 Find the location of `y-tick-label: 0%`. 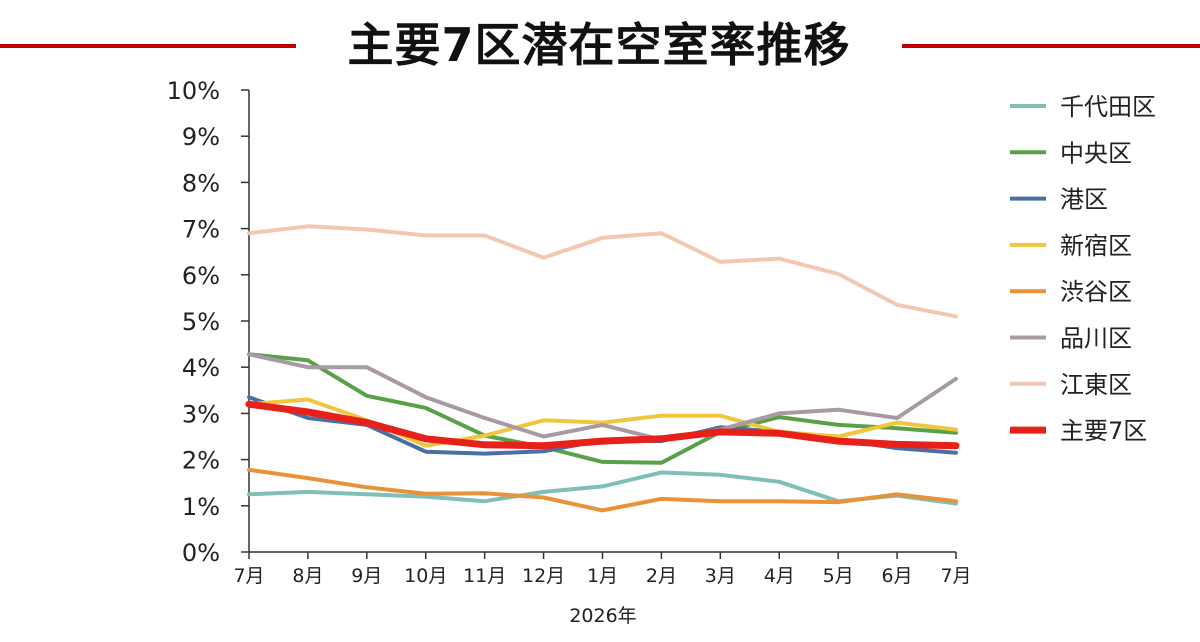

y-tick-label: 0% is located at coordinates (201, 553).